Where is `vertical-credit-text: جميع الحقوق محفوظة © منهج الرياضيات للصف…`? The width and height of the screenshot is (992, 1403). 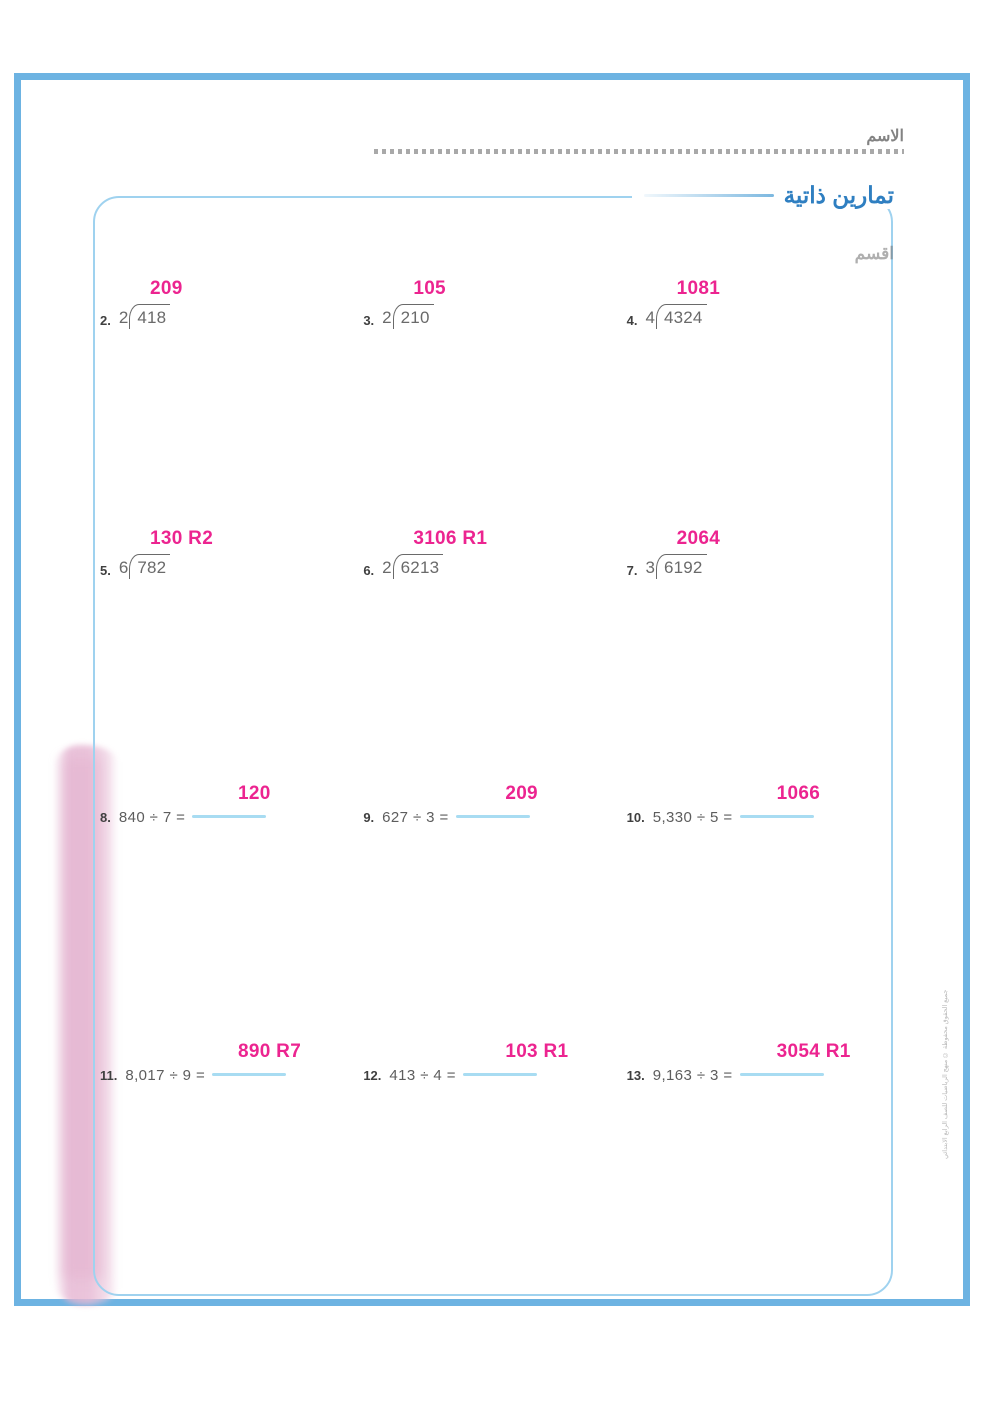 vertical-credit-text: جميع الحقوق محفوظة © منهج الرياضيات للصف… is located at coordinates (945, 1075).